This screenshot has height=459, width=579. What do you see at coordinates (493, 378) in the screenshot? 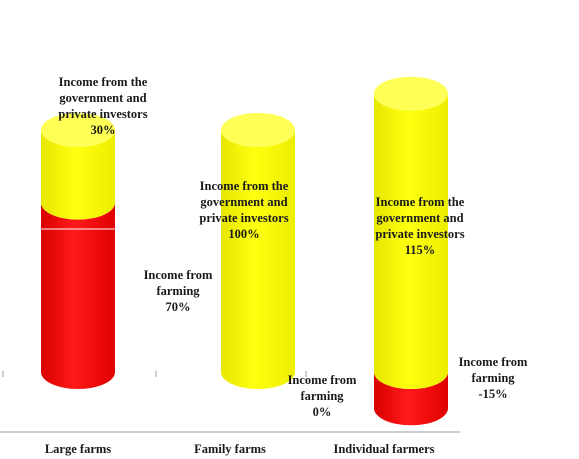
I see `data-label-farming-2-line-1: farming` at bounding box center [493, 378].